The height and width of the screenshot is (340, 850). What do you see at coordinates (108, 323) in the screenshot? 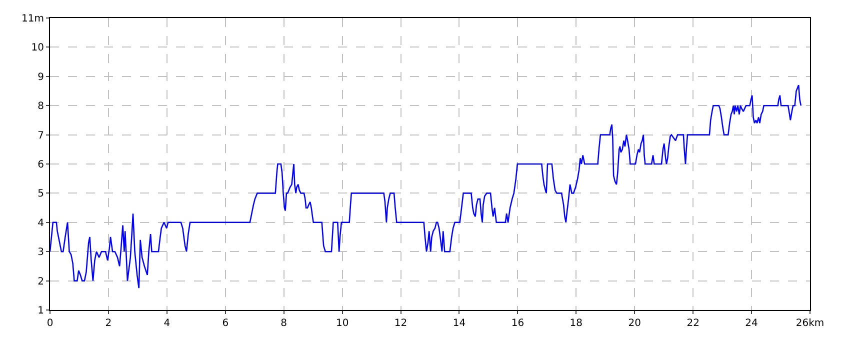
I see `x-tick-label: 2` at bounding box center [108, 323].